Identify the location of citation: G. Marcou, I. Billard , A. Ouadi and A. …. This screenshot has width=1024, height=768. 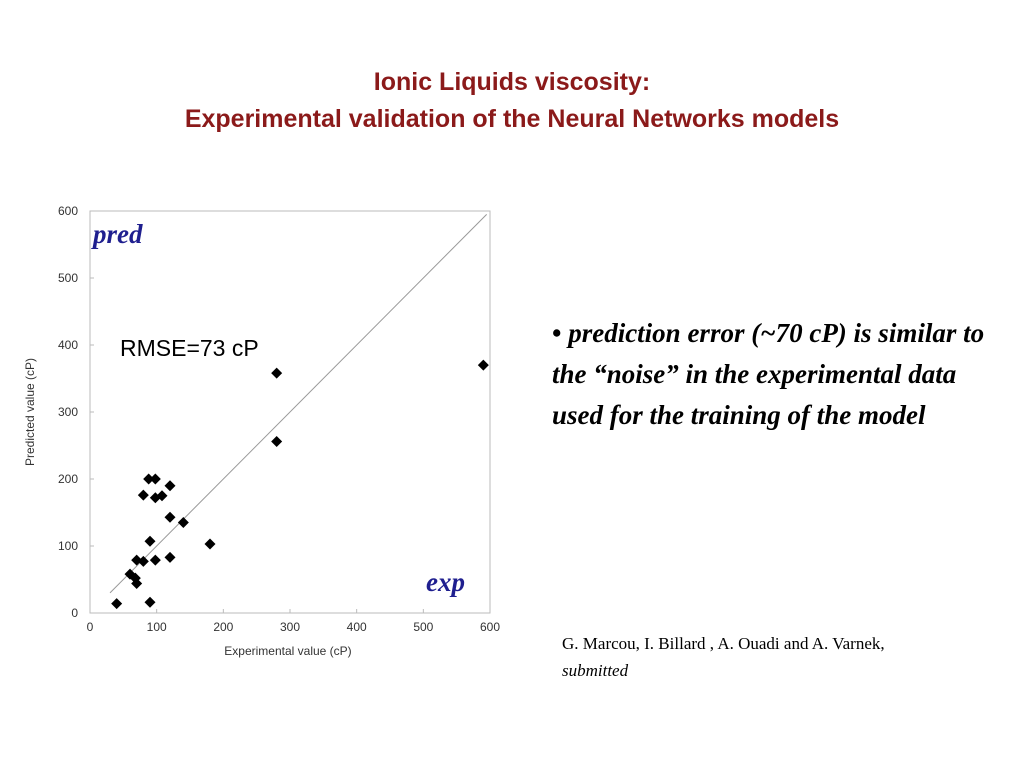
(787, 657).